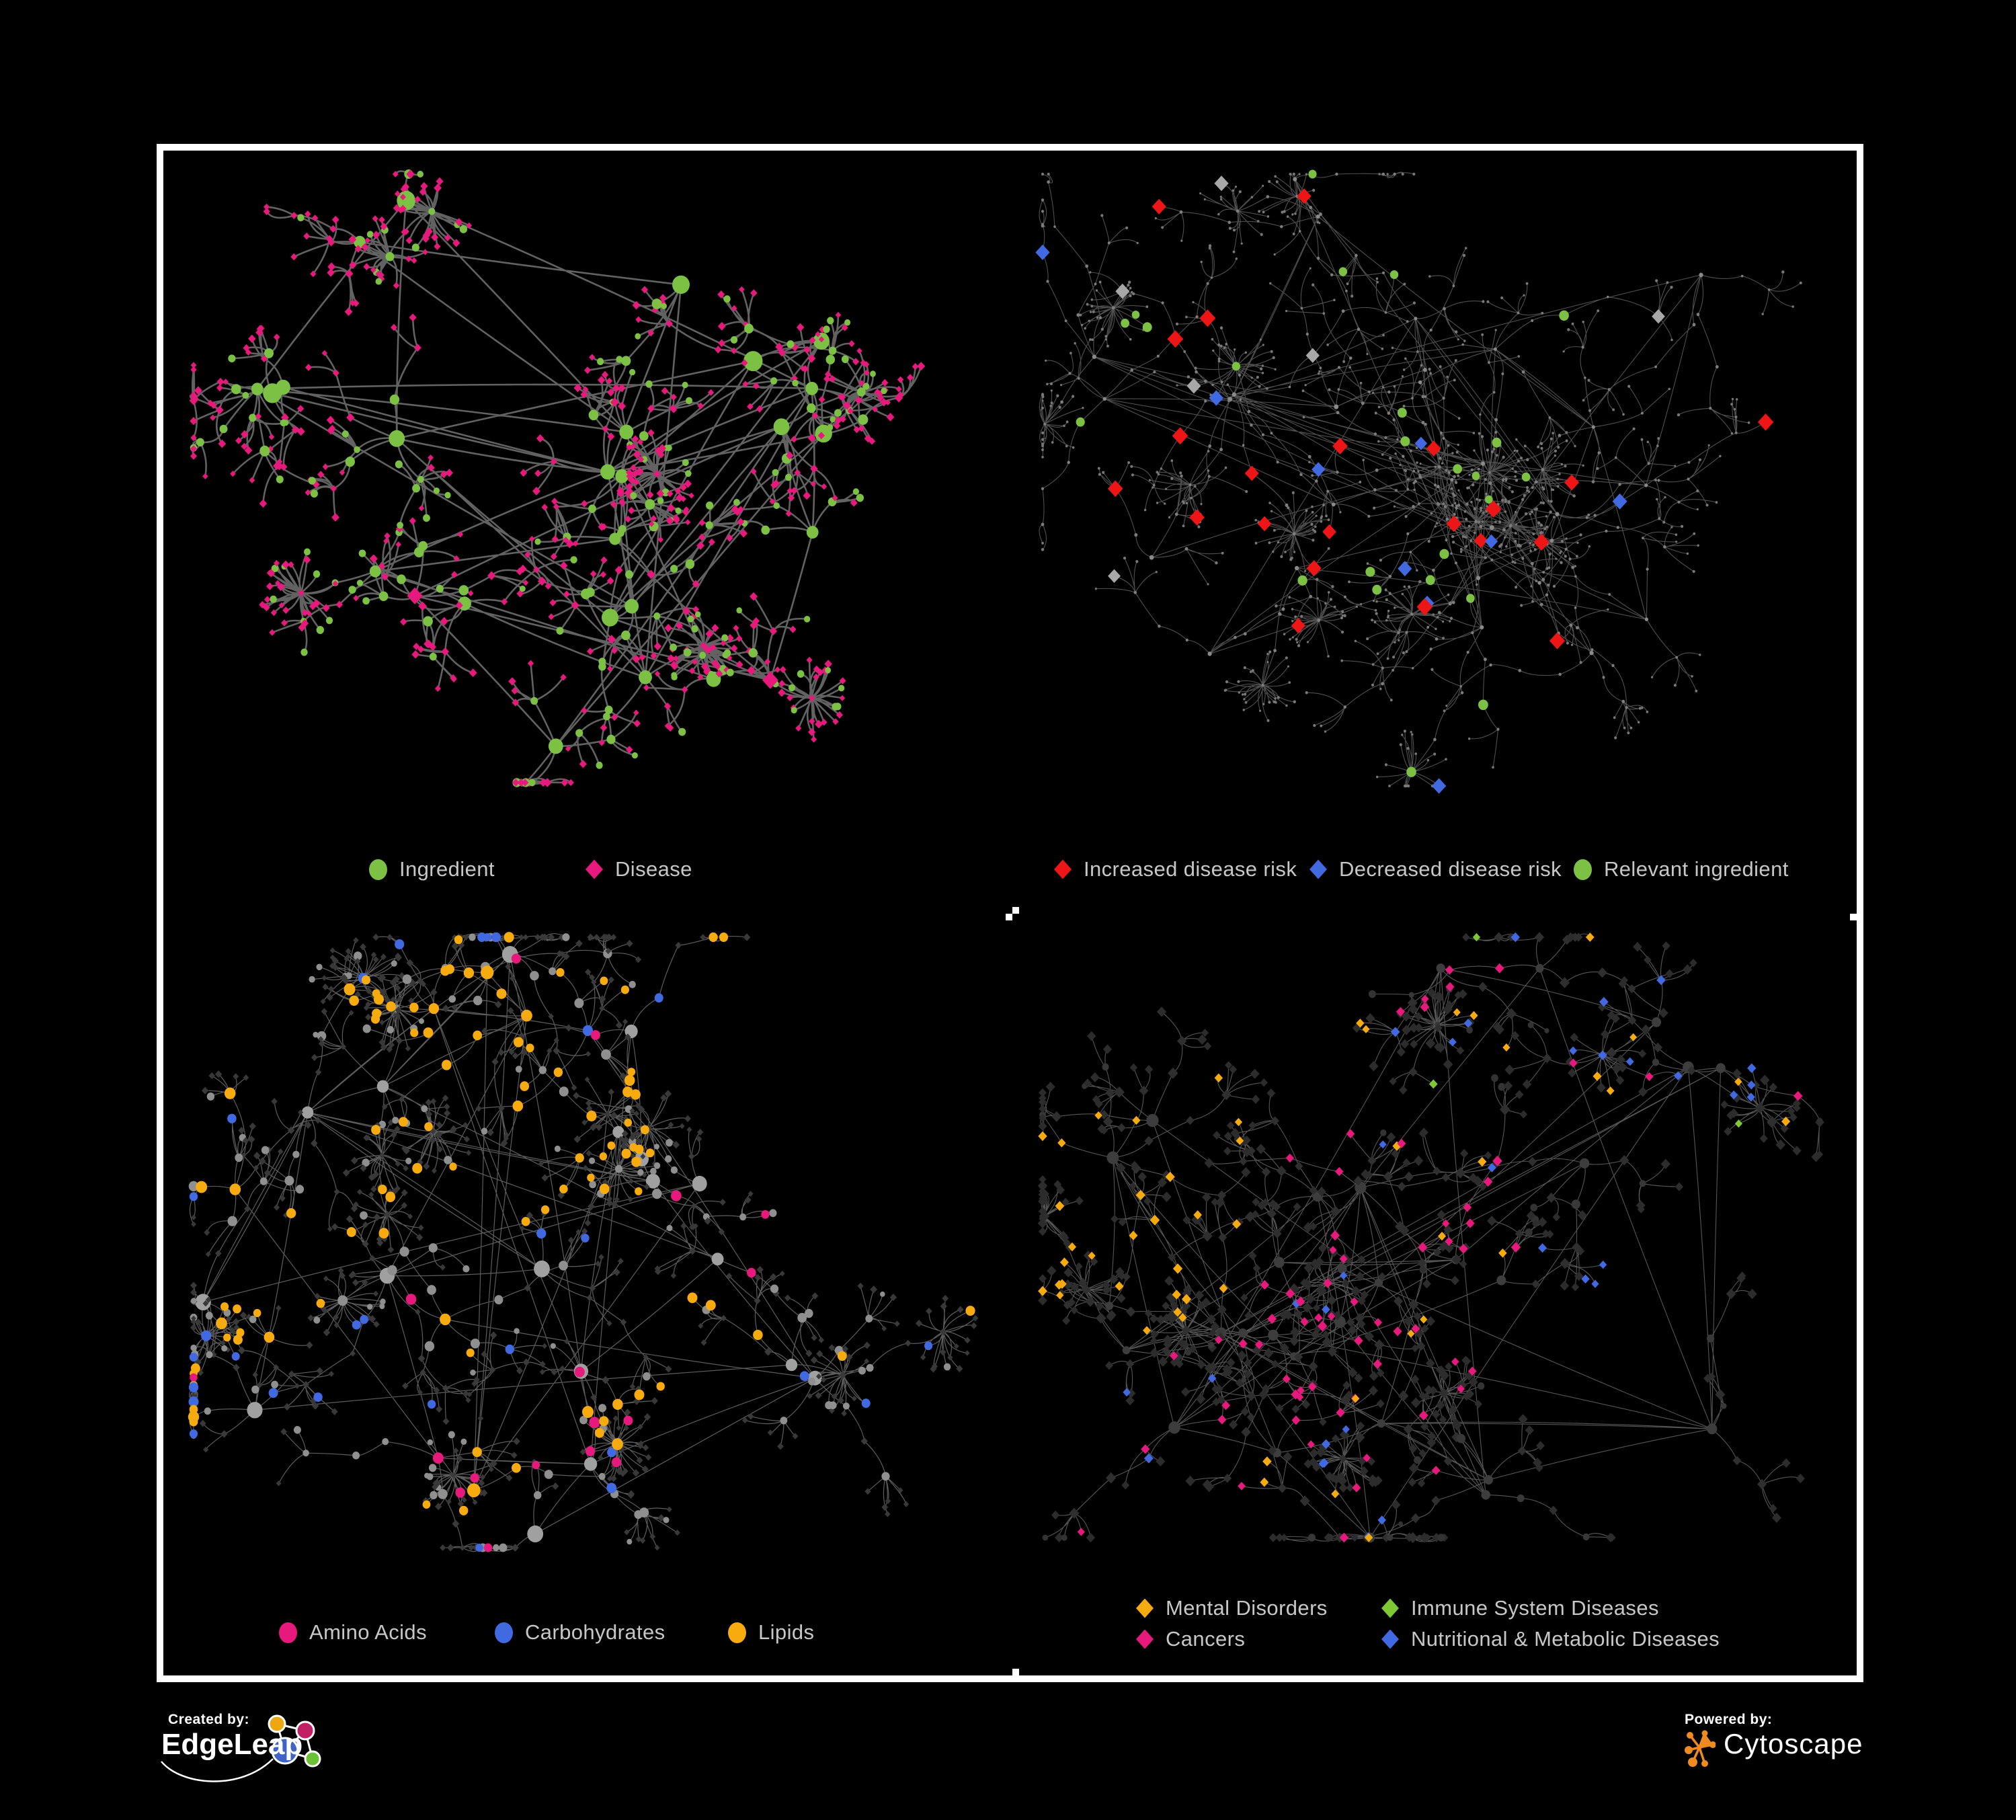 The width and height of the screenshot is (2016, 1820). What do you see at coordinates (557, 478) in the screenshot?
I see `ingredient-disease-network-graph` at bounding box center [557, 478].